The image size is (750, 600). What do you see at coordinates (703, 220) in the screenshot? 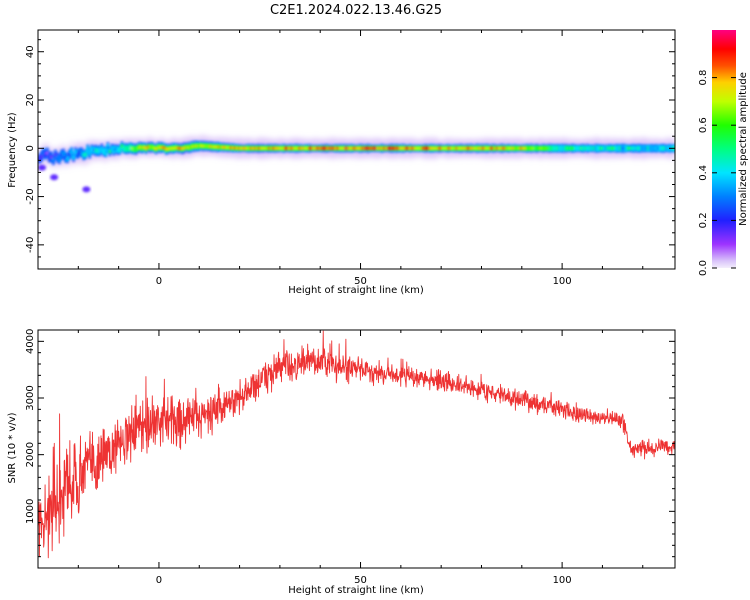
I see `colorbar-tick-label: 0.2` at bounding box center [703, 220].